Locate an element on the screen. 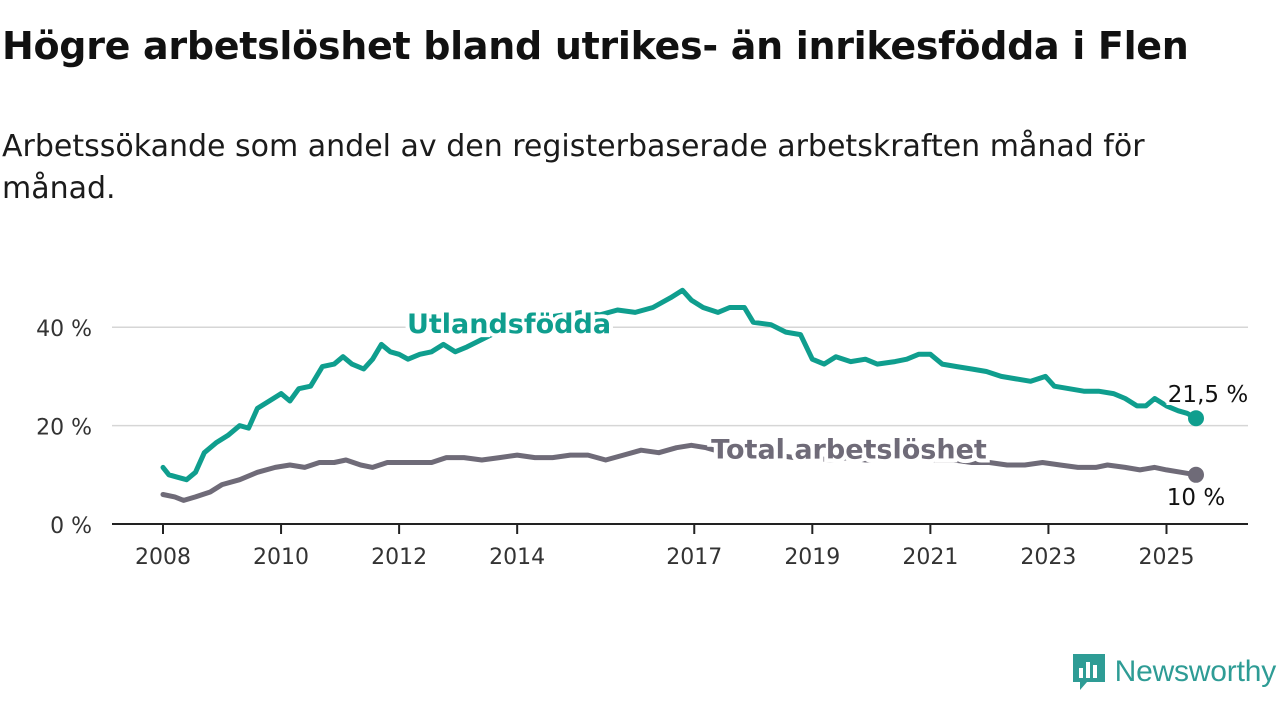 Image resolution: width=1280 pixels, height=720 pixels. series-end-label: 10 % is located at coordinates (1196, 498).